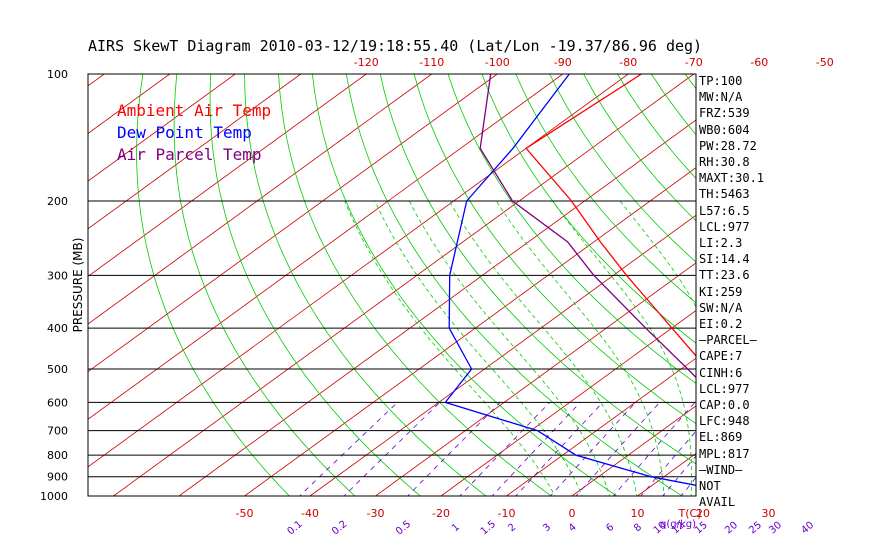 This screenshot has width=870, height=560. I want to click on series-line-air-parcel-temp, so click(587, 226).